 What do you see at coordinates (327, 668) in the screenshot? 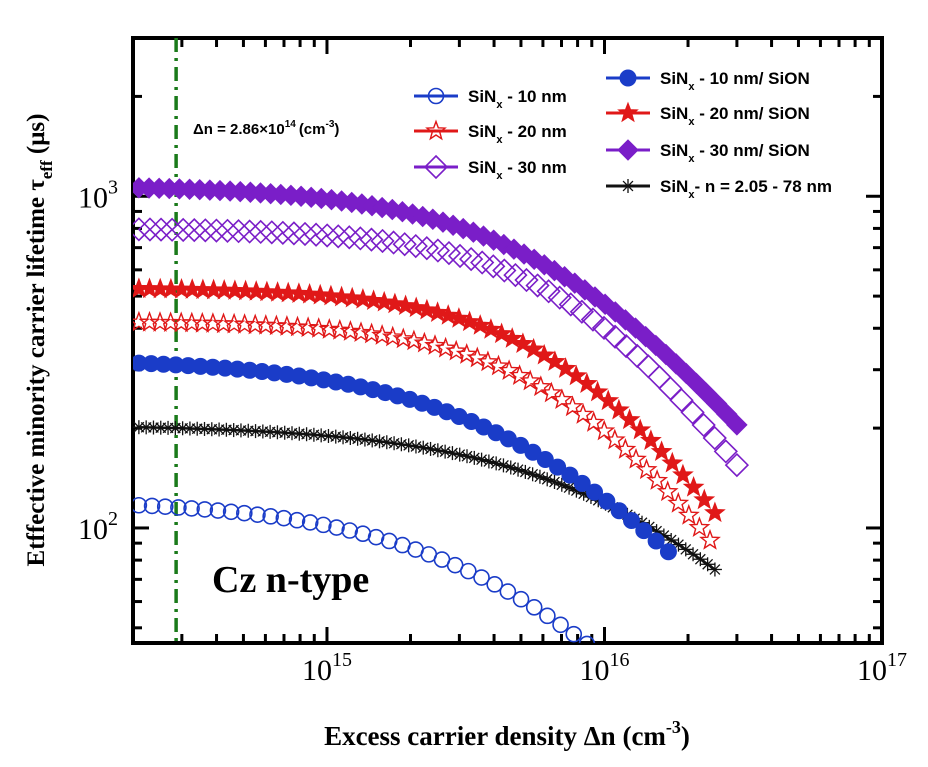
I see `x-tick-label: 1015` at bounding box center [327, 668].